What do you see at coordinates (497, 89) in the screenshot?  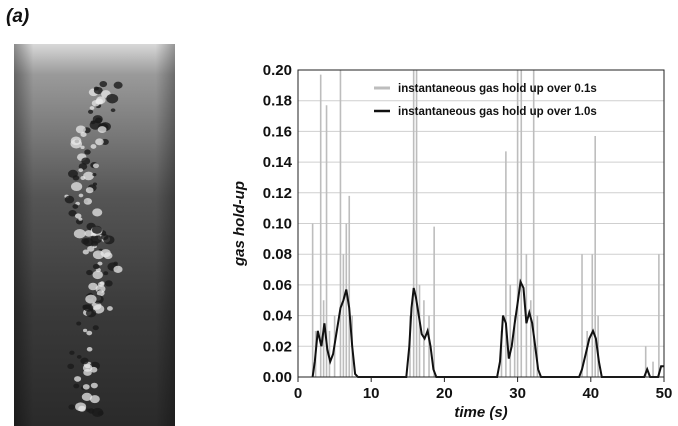 I see `legend-label: instantaneous gas hold up over 0.1s` at bounding box center [497, 89].